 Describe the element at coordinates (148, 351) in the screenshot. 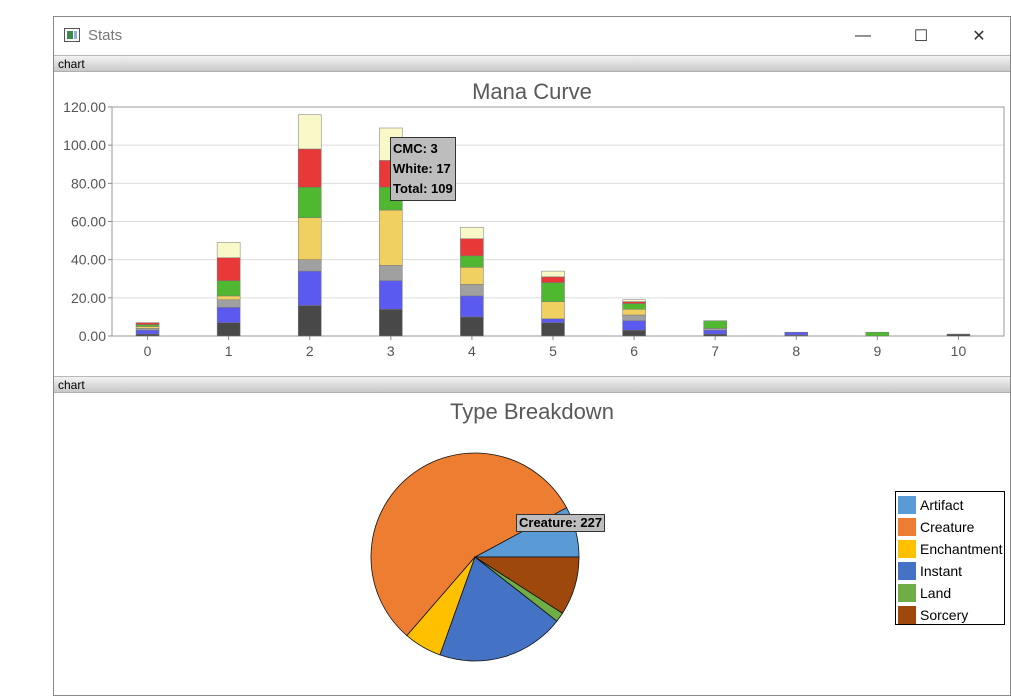

I see `x-tick-label: 0` at that location.